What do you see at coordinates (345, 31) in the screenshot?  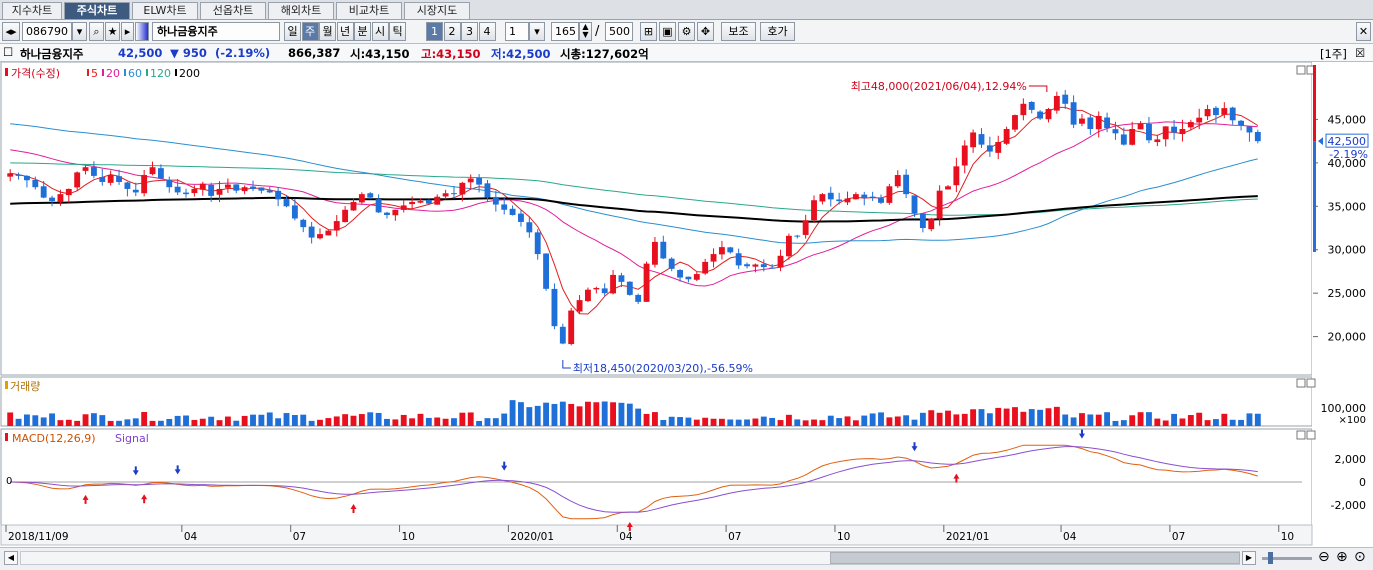 I see `period-button-3: 년` at bounding box center [345, 31].